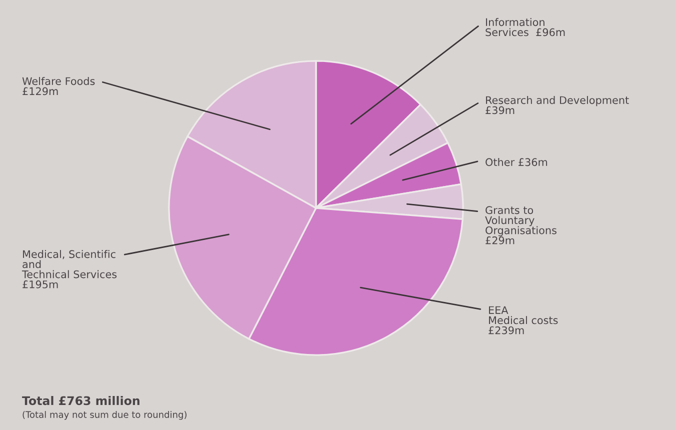 Image resolution: width=676 pixels, height=430 pixels. I want to click on slice-label: Grants to Voluntary Organisations, so click(520, 221).